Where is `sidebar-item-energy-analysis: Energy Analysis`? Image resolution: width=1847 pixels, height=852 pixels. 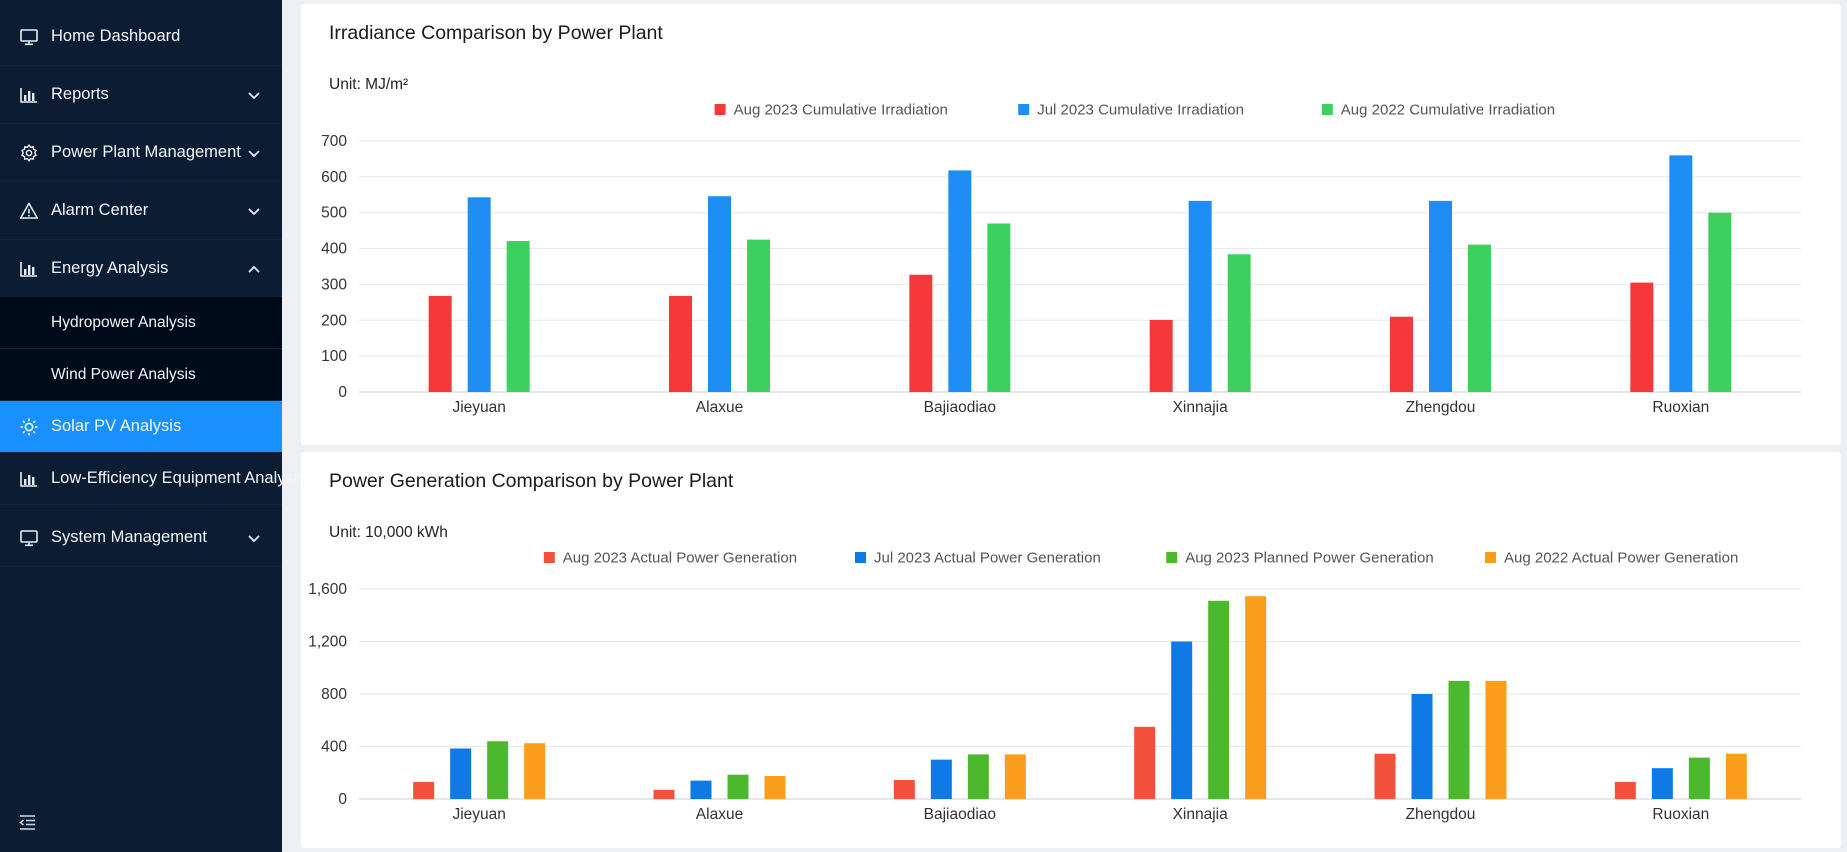
sidebar-item-energy-analysis: Energy Analysis is located at coordinates (141, 269).